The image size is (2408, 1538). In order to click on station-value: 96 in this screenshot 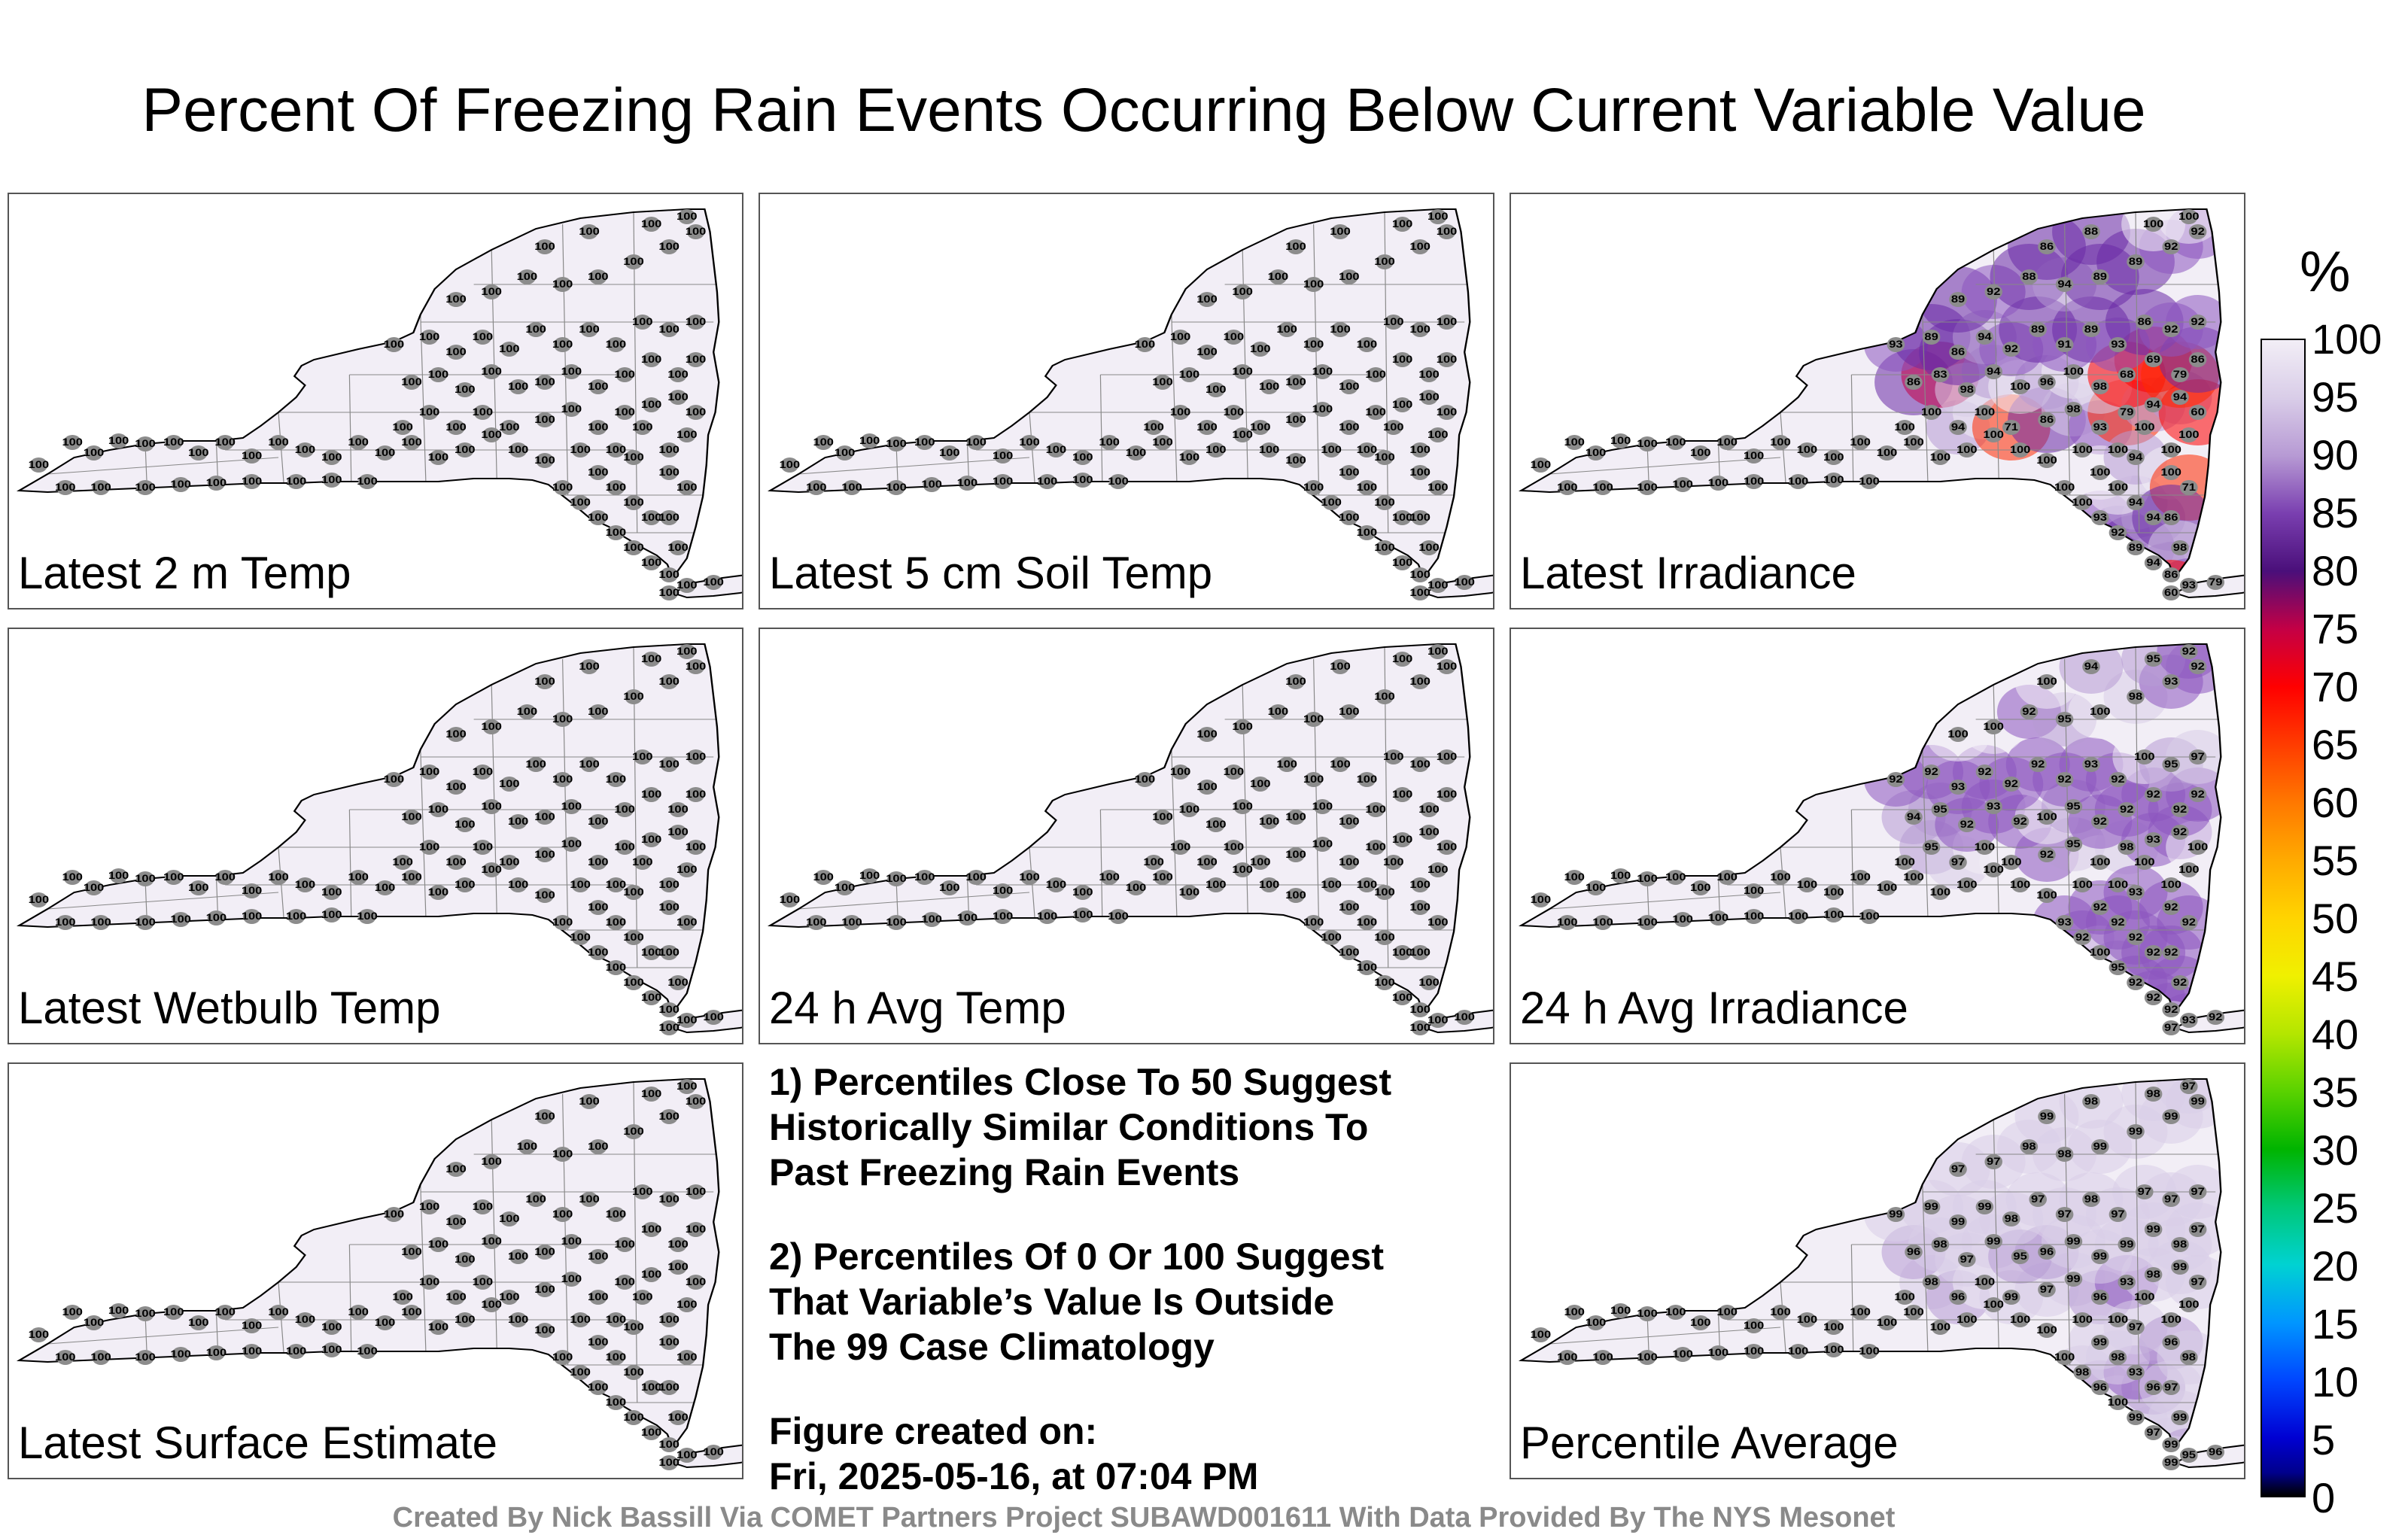, I will do `click(2153, 1388)`.